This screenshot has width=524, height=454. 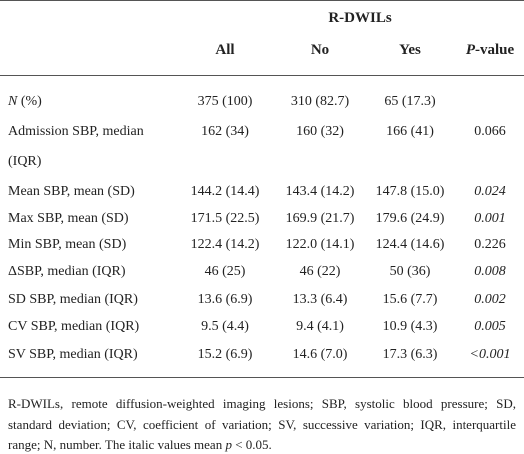 What do you see at coordinates (225, 101) in the screenshot?
I see `cell-value: 375 (100)` at bounding box center [225, 101].